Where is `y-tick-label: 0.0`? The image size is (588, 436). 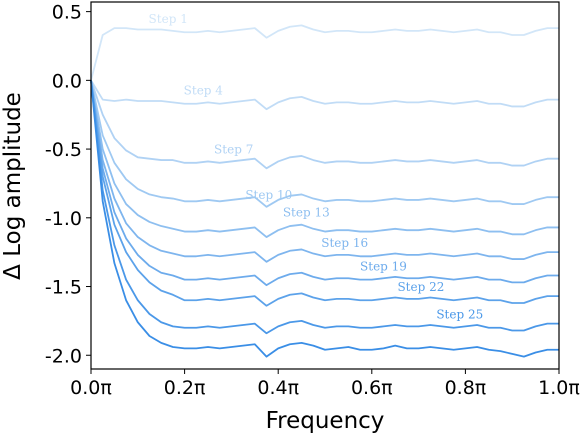
y-tick-label: 0.0 is located at coordinates (67, 81).